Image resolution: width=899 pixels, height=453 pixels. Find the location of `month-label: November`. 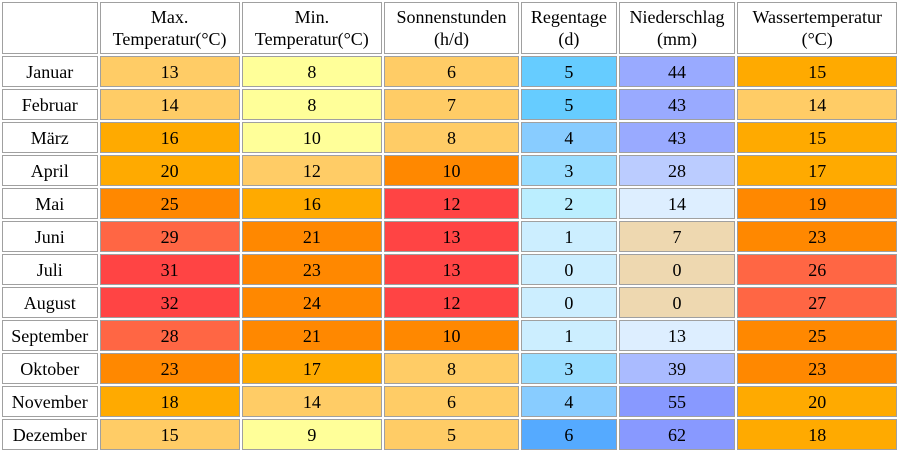

month-label: November is located at coordinates (50, 401).